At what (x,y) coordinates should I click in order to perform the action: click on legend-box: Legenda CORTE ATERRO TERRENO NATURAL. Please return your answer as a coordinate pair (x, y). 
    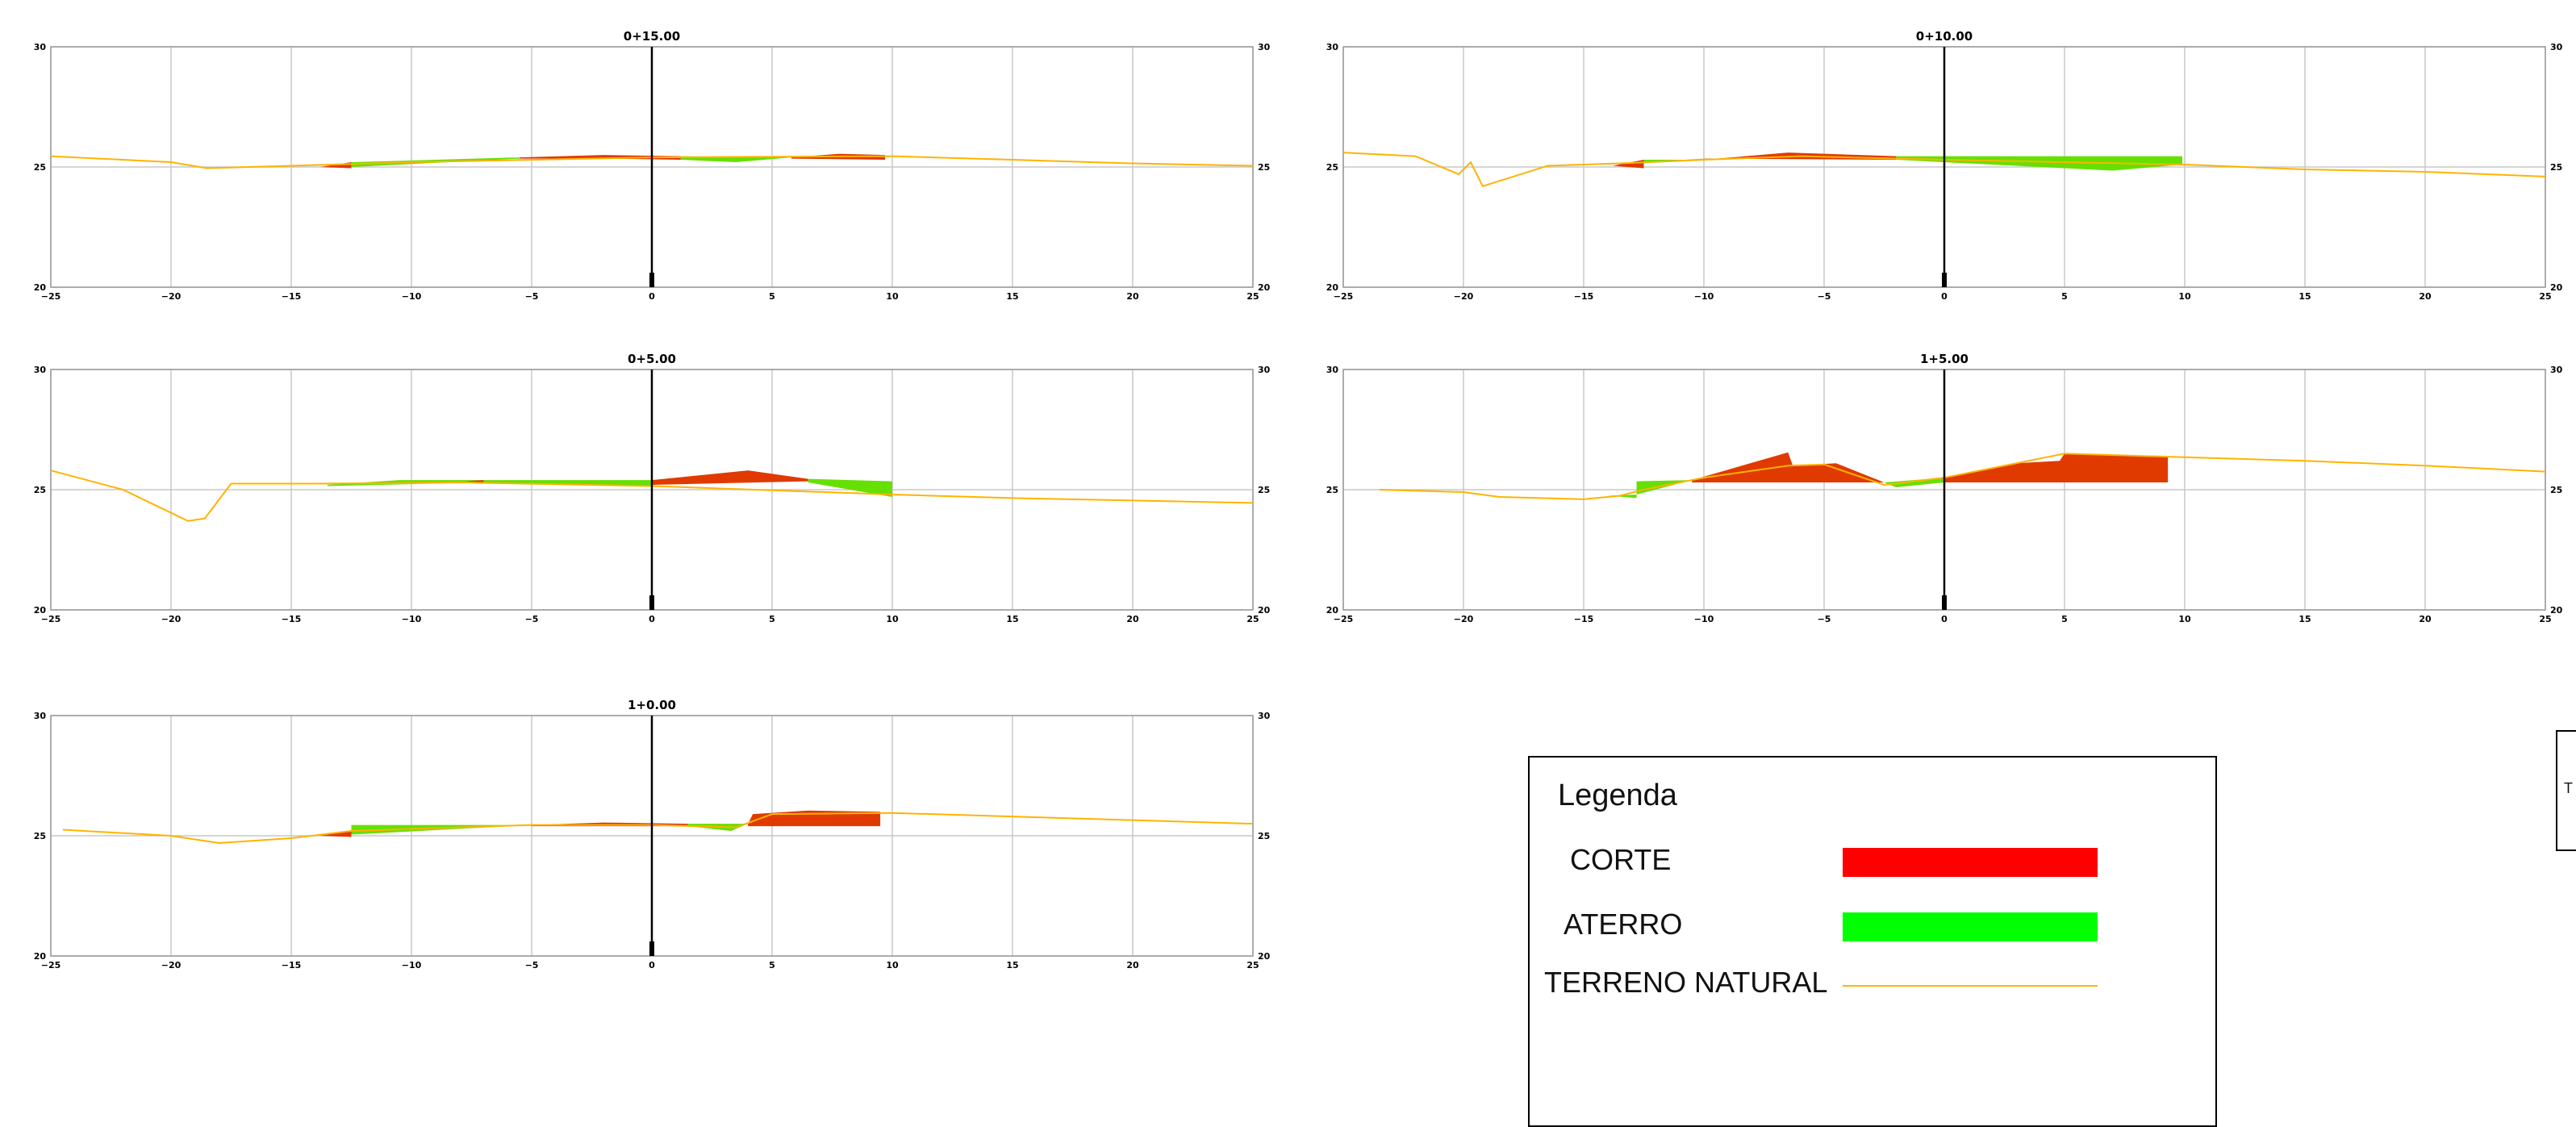
    Looking at the image, I should click on (1872, 941).